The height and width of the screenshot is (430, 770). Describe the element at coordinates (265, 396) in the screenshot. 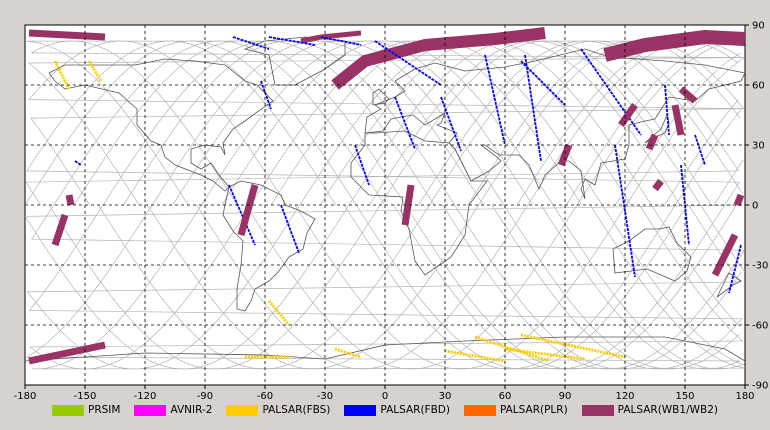

I see `x-tick-label: -60` at that location.